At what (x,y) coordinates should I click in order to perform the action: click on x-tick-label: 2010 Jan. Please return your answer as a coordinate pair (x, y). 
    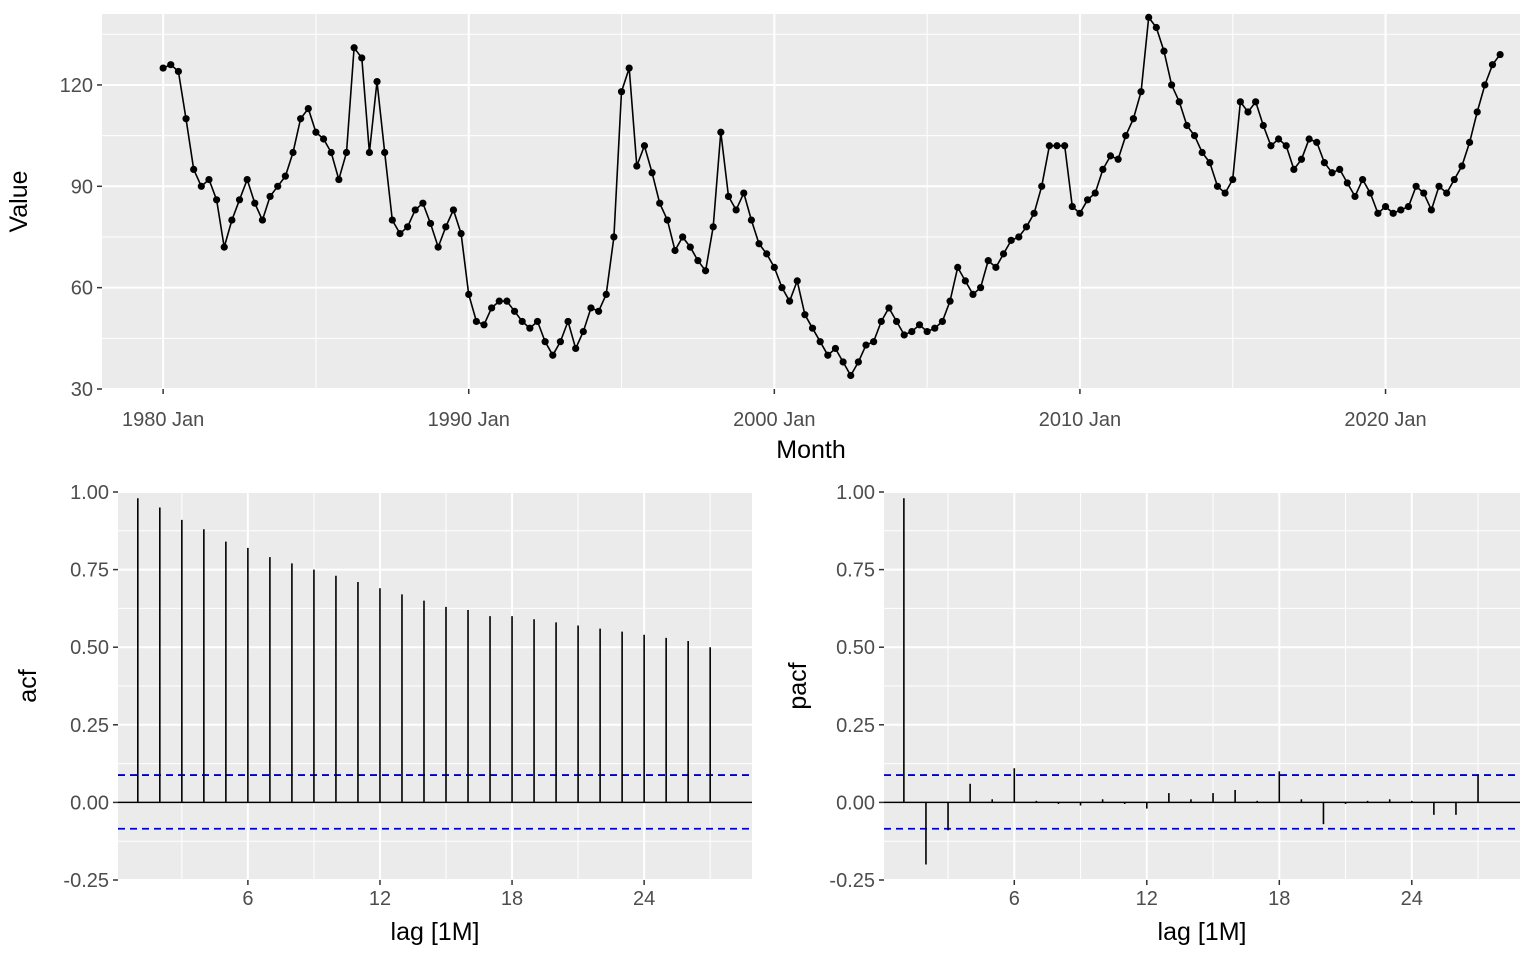
    Looking at the image, I should click on (1080, 420).